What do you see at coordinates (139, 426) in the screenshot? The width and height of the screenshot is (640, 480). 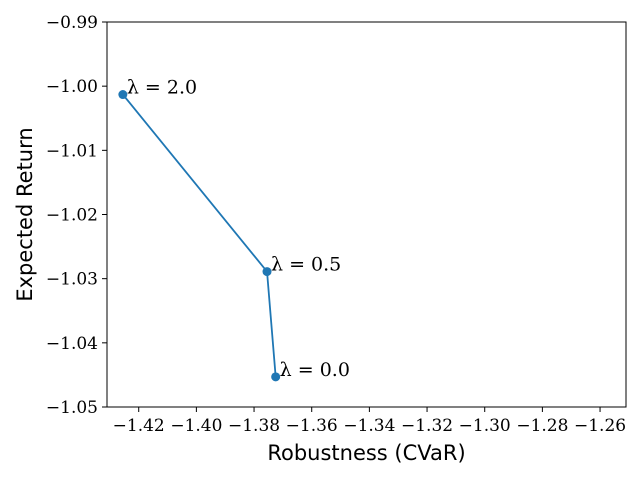 I see `x-tick-label: −1.42` at bounding box center [139, 426].